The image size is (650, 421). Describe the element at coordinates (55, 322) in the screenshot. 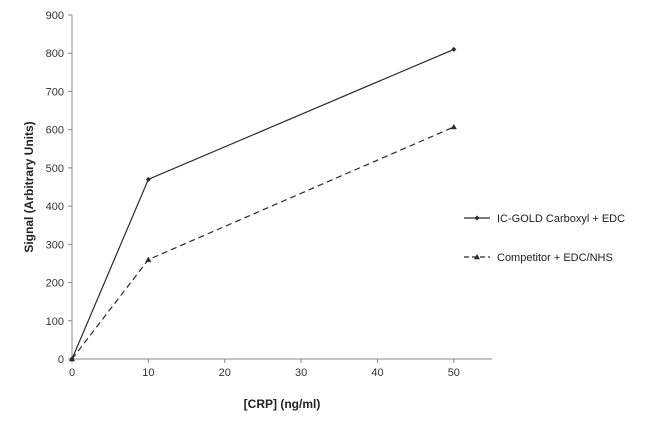

I see `y-tick-label: 100` at that location.